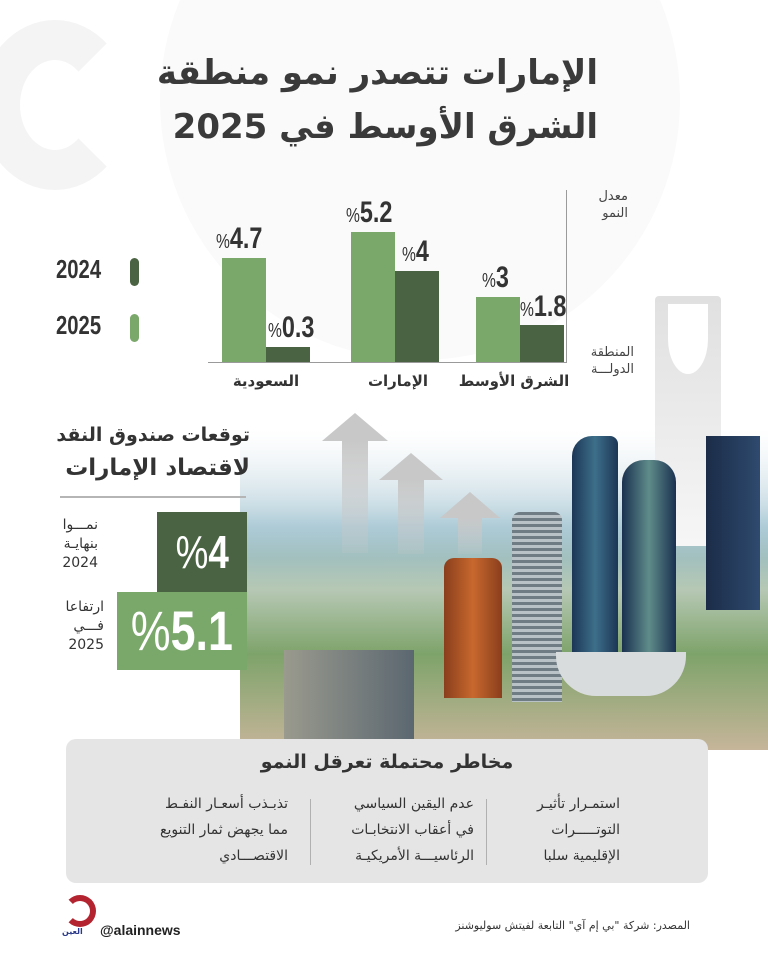 This screenshot has width=768, height=960. I want to click on y-axis-line, so click(566, 276).